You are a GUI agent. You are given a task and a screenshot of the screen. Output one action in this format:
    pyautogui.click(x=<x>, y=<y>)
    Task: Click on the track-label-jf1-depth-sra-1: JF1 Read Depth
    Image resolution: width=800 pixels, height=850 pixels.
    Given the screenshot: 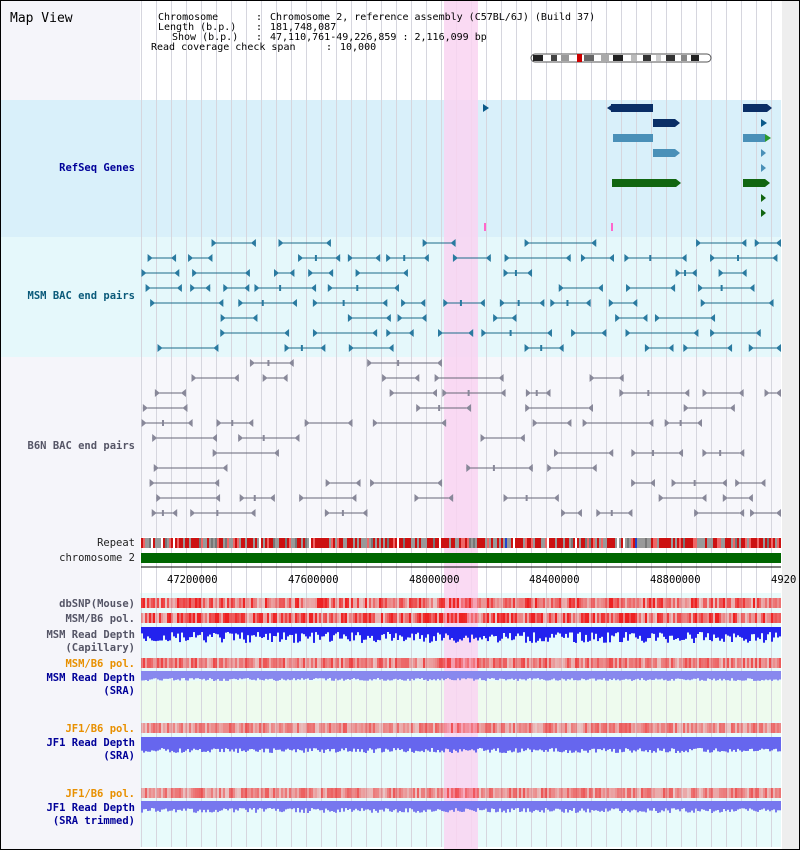 What is the action you would take?
    pyautogui.click(x=90, y=743)
    